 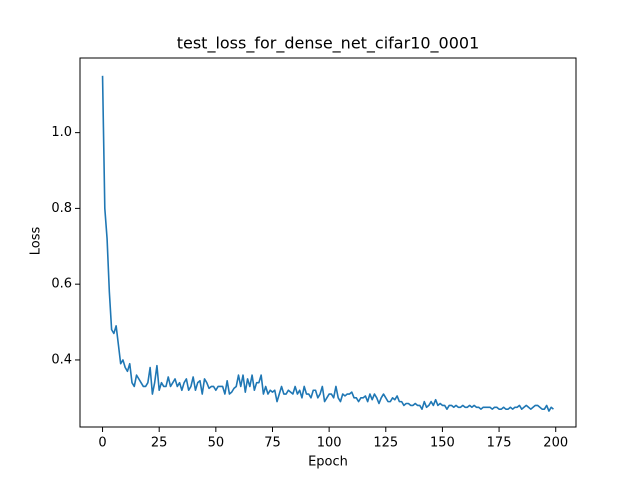 I want to click on x-tick-label: 175, so click(x=499, y=443).